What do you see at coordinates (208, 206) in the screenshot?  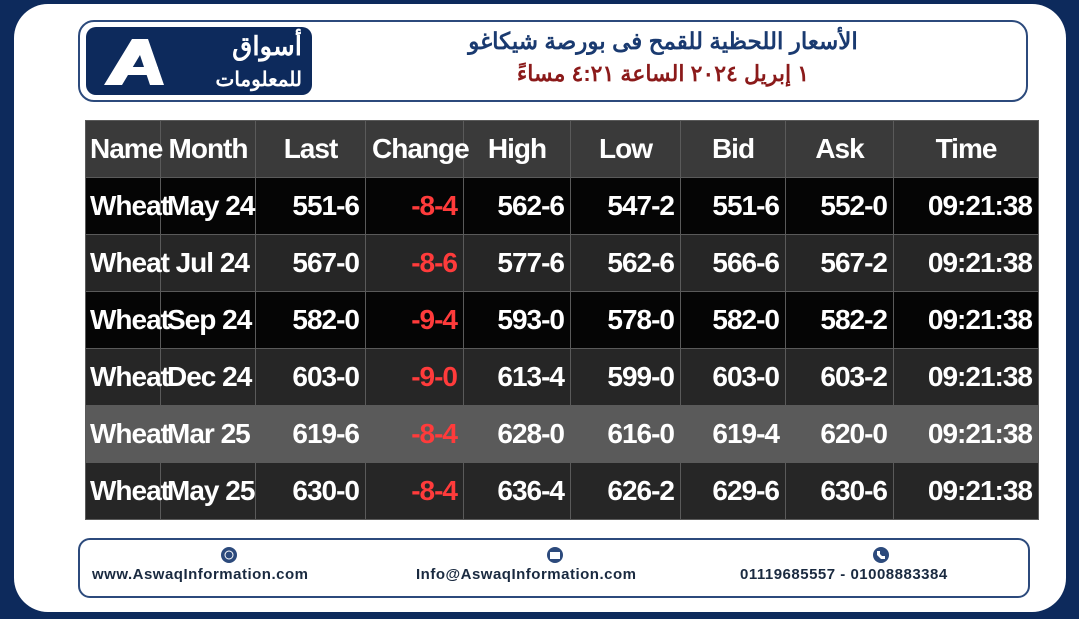 I see `table-cell: May 24` at bounding box center [208, 206].